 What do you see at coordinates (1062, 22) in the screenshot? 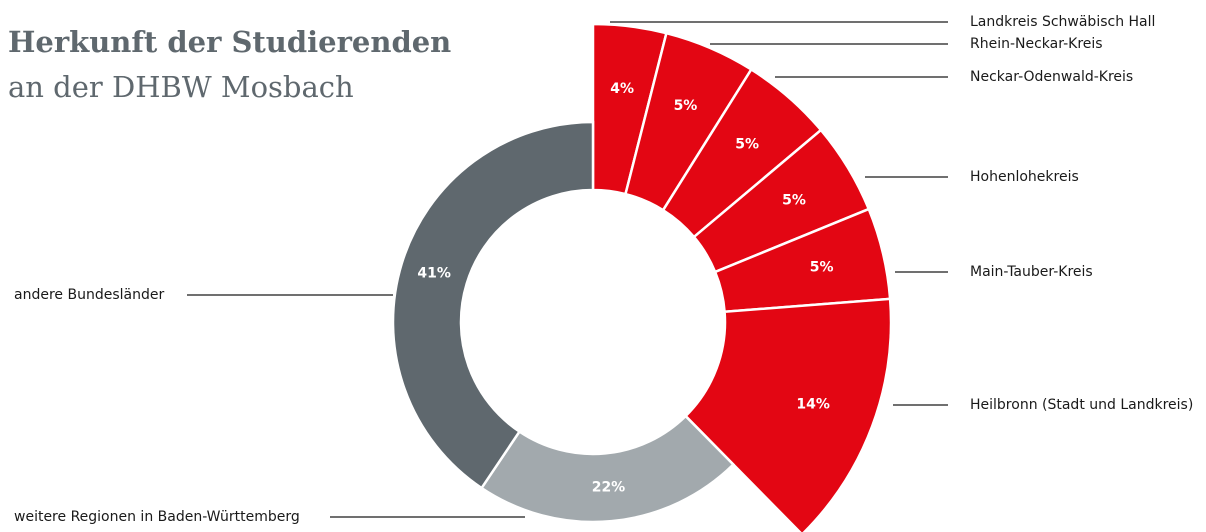
I see `category-label: Landkreis Schwäbisch Hall` at bounding box center [1062, 22].